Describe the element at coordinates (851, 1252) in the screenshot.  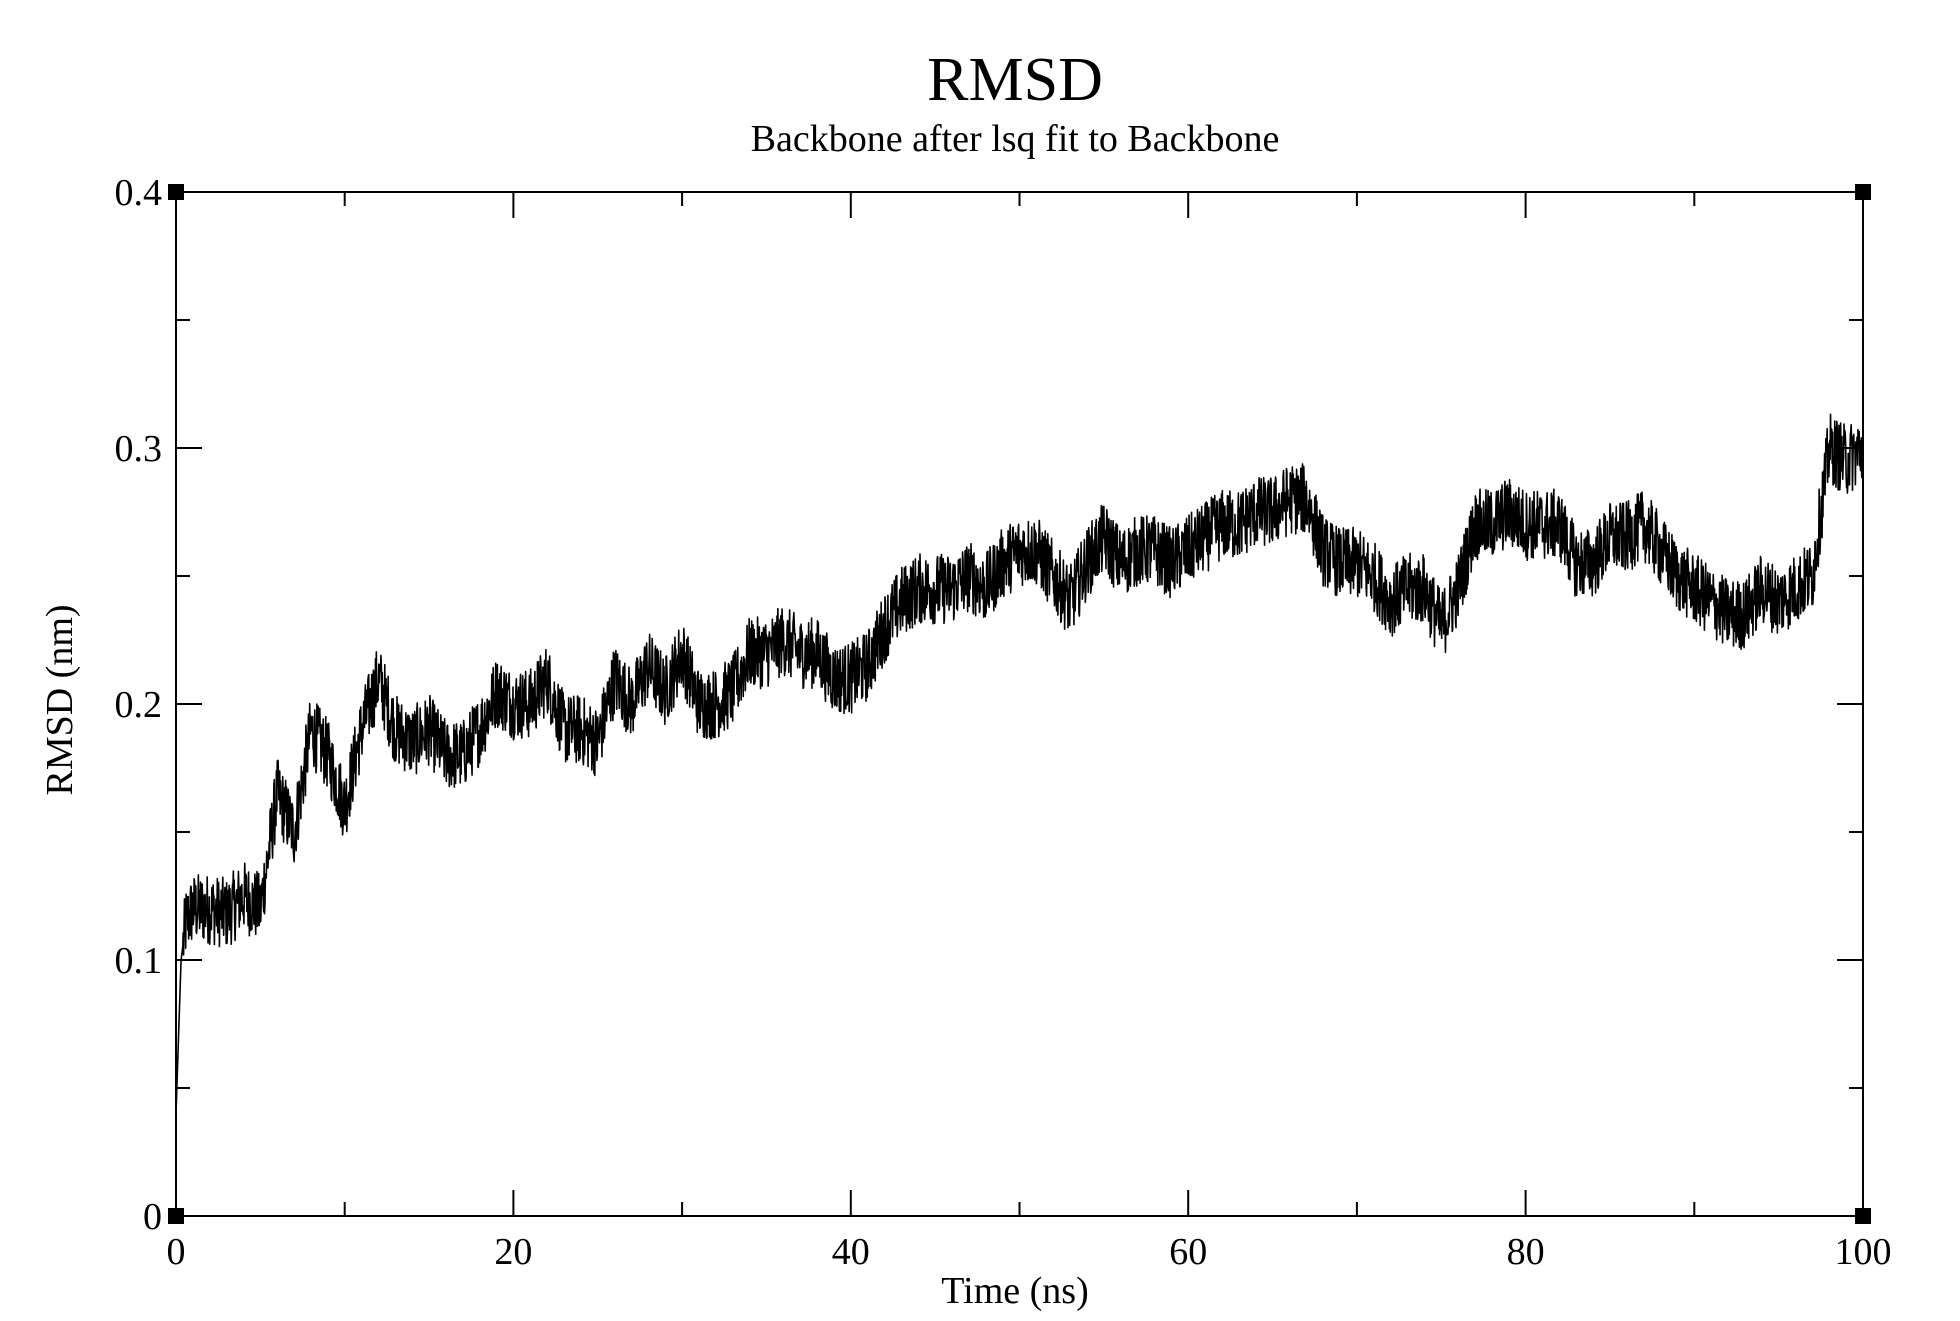
I see `x-tick-label: 40` at that location.